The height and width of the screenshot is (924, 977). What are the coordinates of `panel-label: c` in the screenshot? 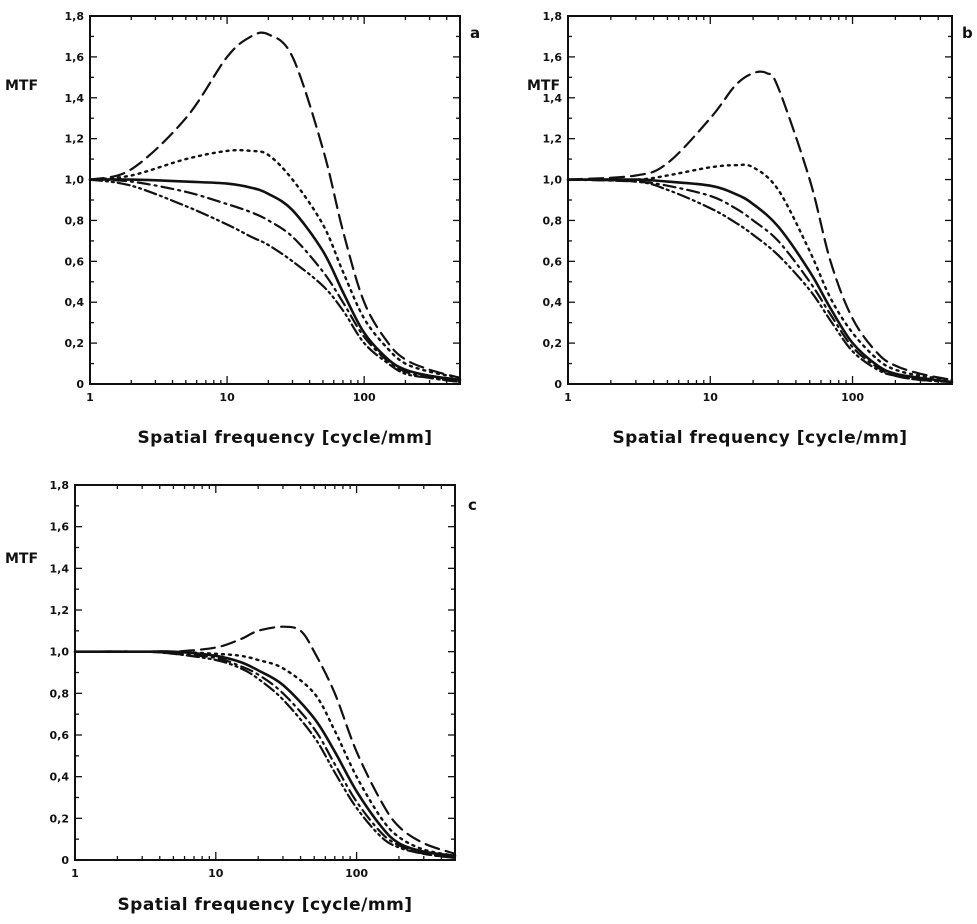 It's located at (472, 505).